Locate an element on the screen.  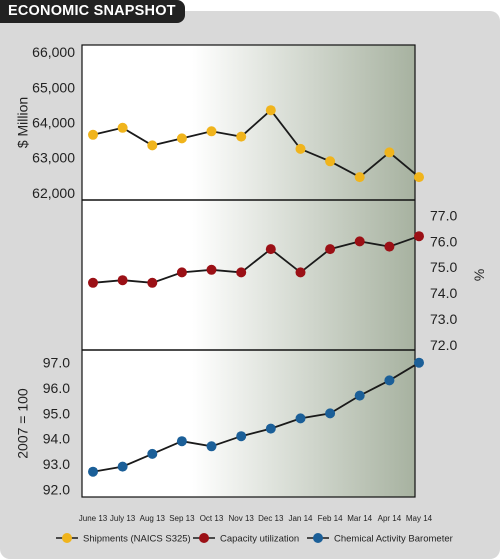
legend-label-1: Capacity utilization is located at coordinates (259, 539).